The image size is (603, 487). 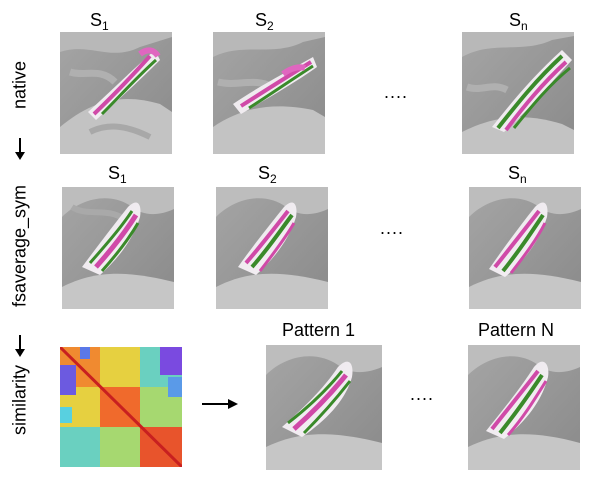 I want to click on brain-native-s1, so click(x=116, y=93).